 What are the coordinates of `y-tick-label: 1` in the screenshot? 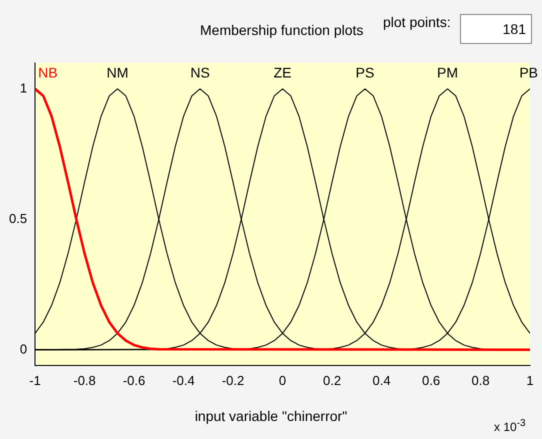 It's located at (24, 88).